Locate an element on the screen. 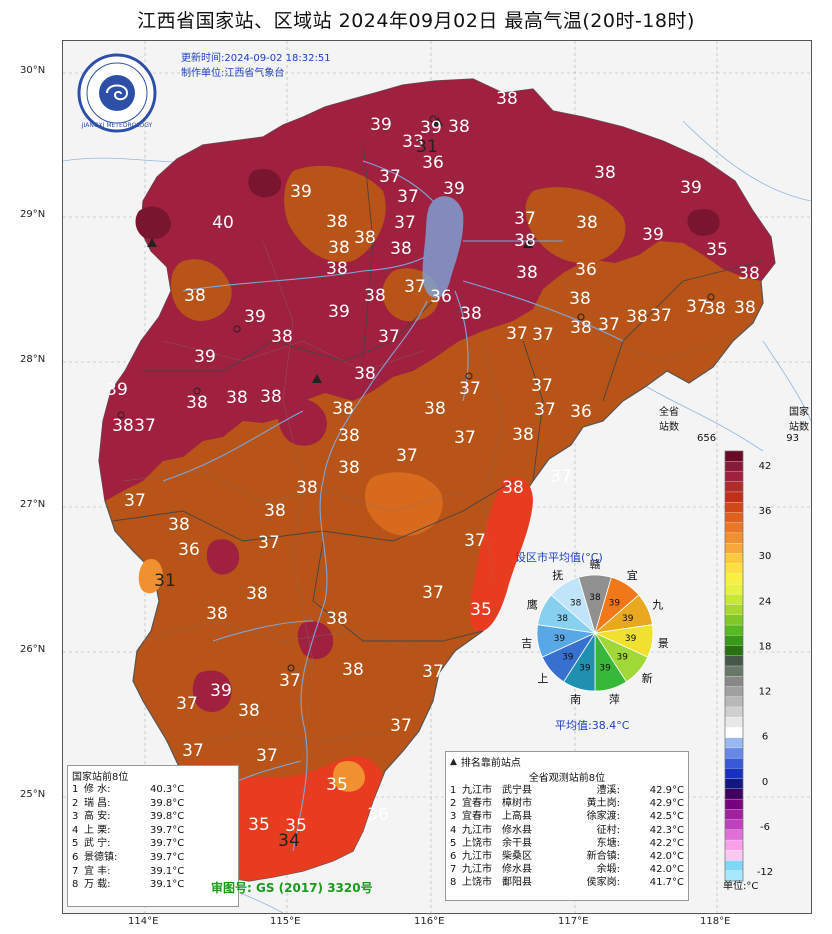 This screenshot has width=832, height=934. national-top-title: 国家站前8位 is located at coordinates (100, 777).